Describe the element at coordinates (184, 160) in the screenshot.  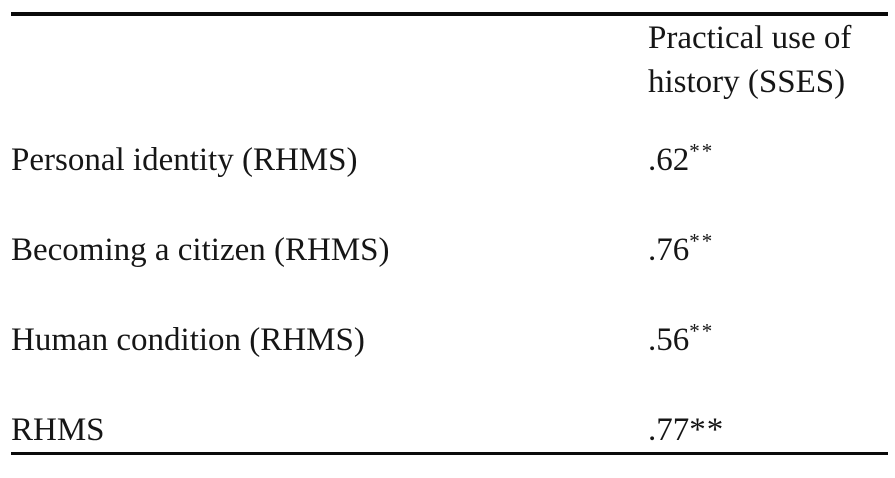
I see `row-label: Personal identity (RHMS)` at that location.